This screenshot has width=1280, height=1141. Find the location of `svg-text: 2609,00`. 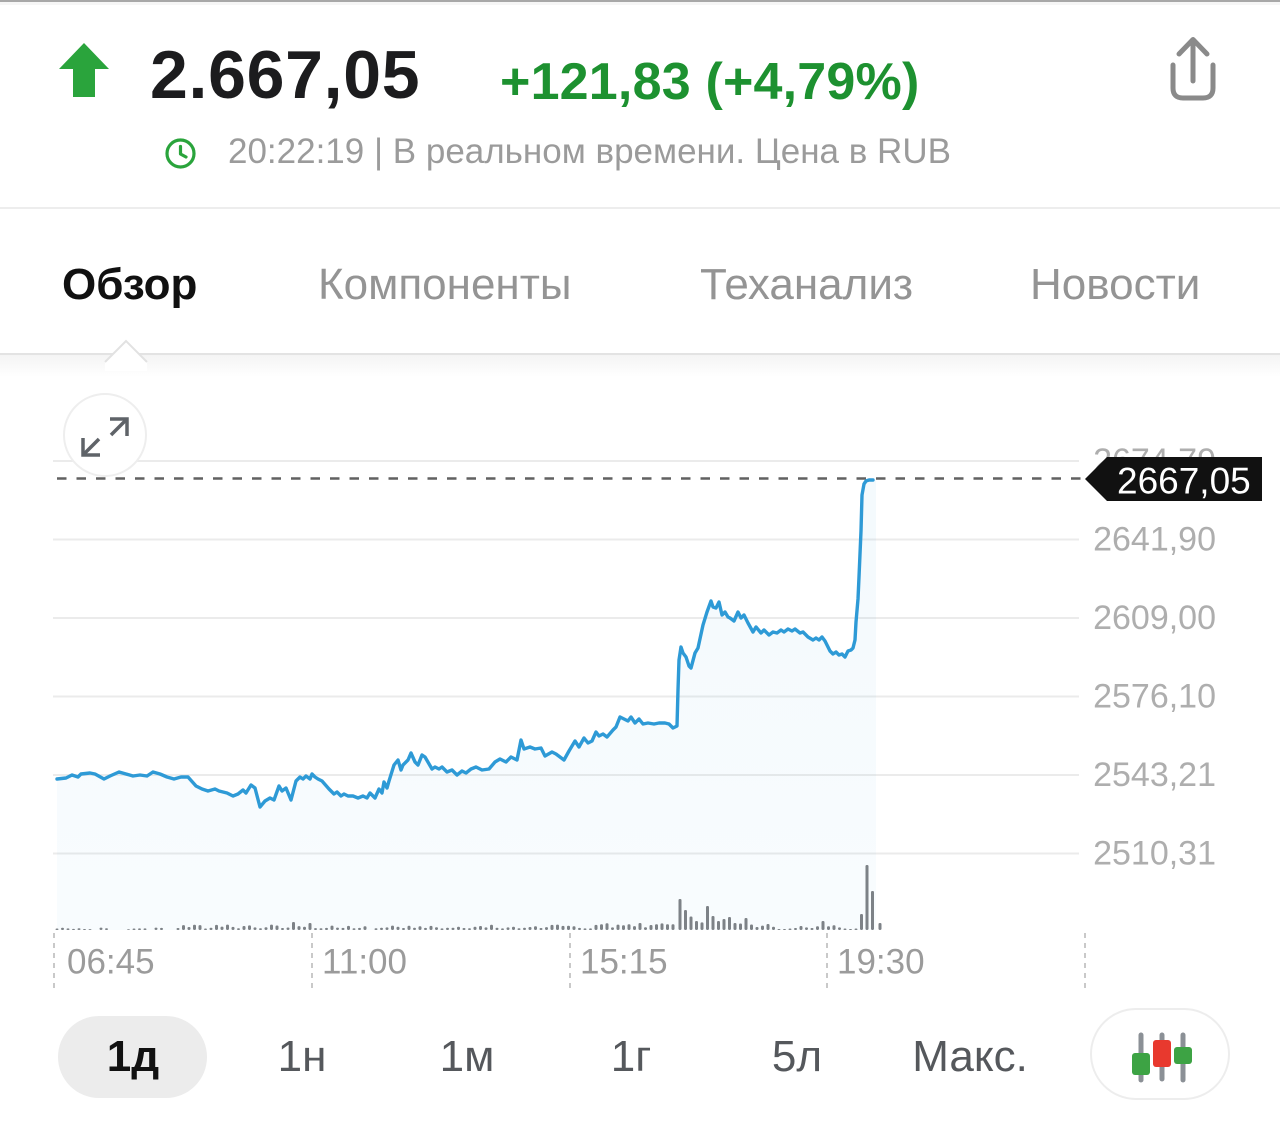

svg-text: 2609,00 is located at coordinates (1154, 618).